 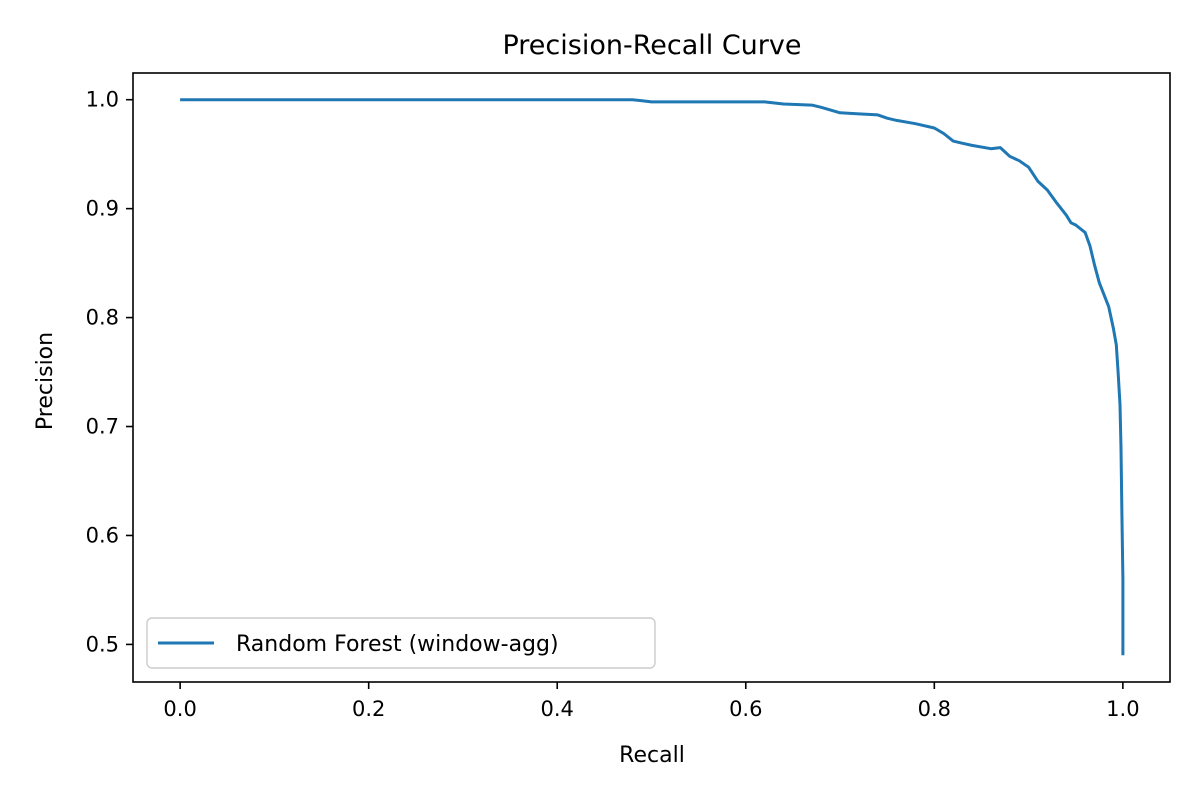 What do you see at coordinates (179, 709) in the screenshot?
I see `x-tick-label: 0.0` at bounding box center [179, 709].